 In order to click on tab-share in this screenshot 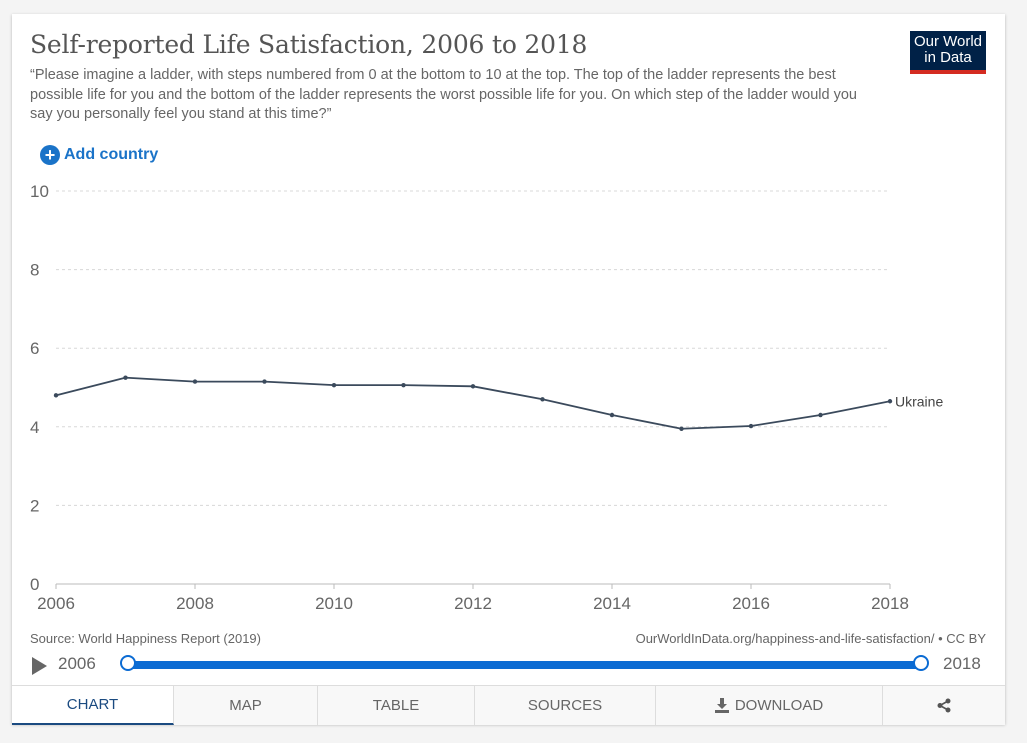, I will do `click(944, 705)`.